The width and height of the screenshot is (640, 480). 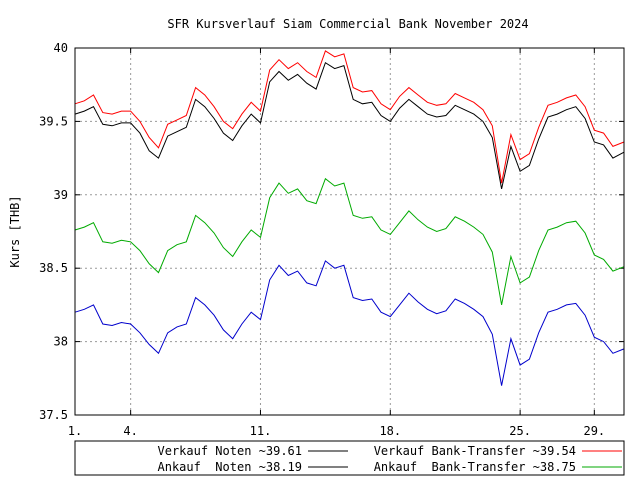 What do you see at coordinates (15, 231) in the screenshot?
I see `y-axis-label: Kurs [THB]` at bounding box center [15, 231].